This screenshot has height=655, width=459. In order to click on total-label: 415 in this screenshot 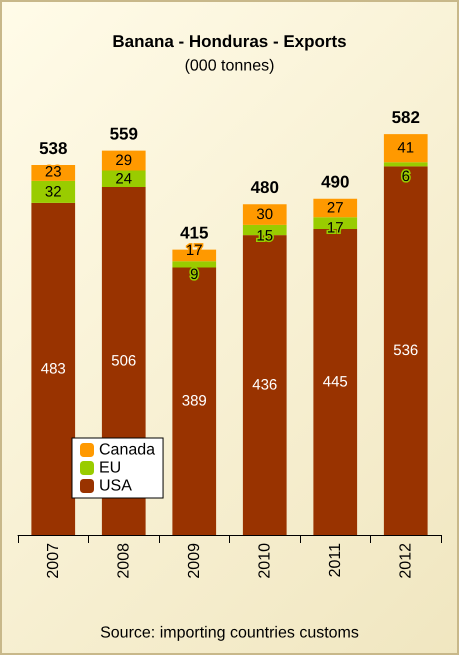, I will do `click(194, 233)`.